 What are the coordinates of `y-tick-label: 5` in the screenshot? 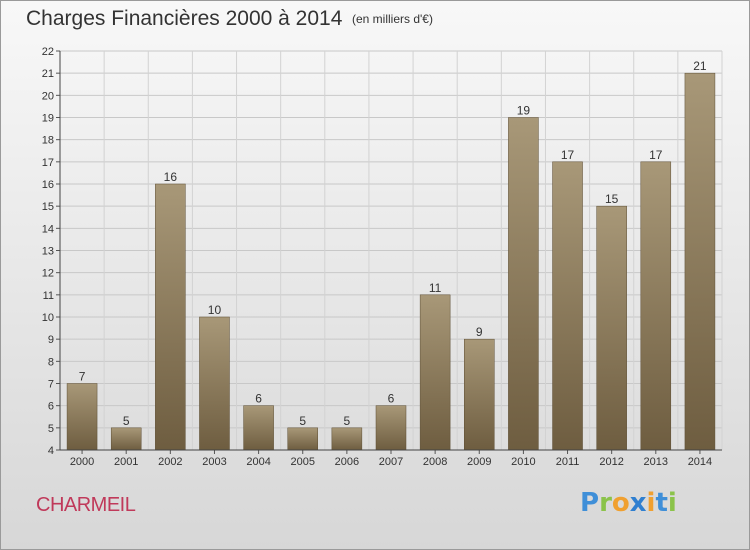 It's located at (51, 429).